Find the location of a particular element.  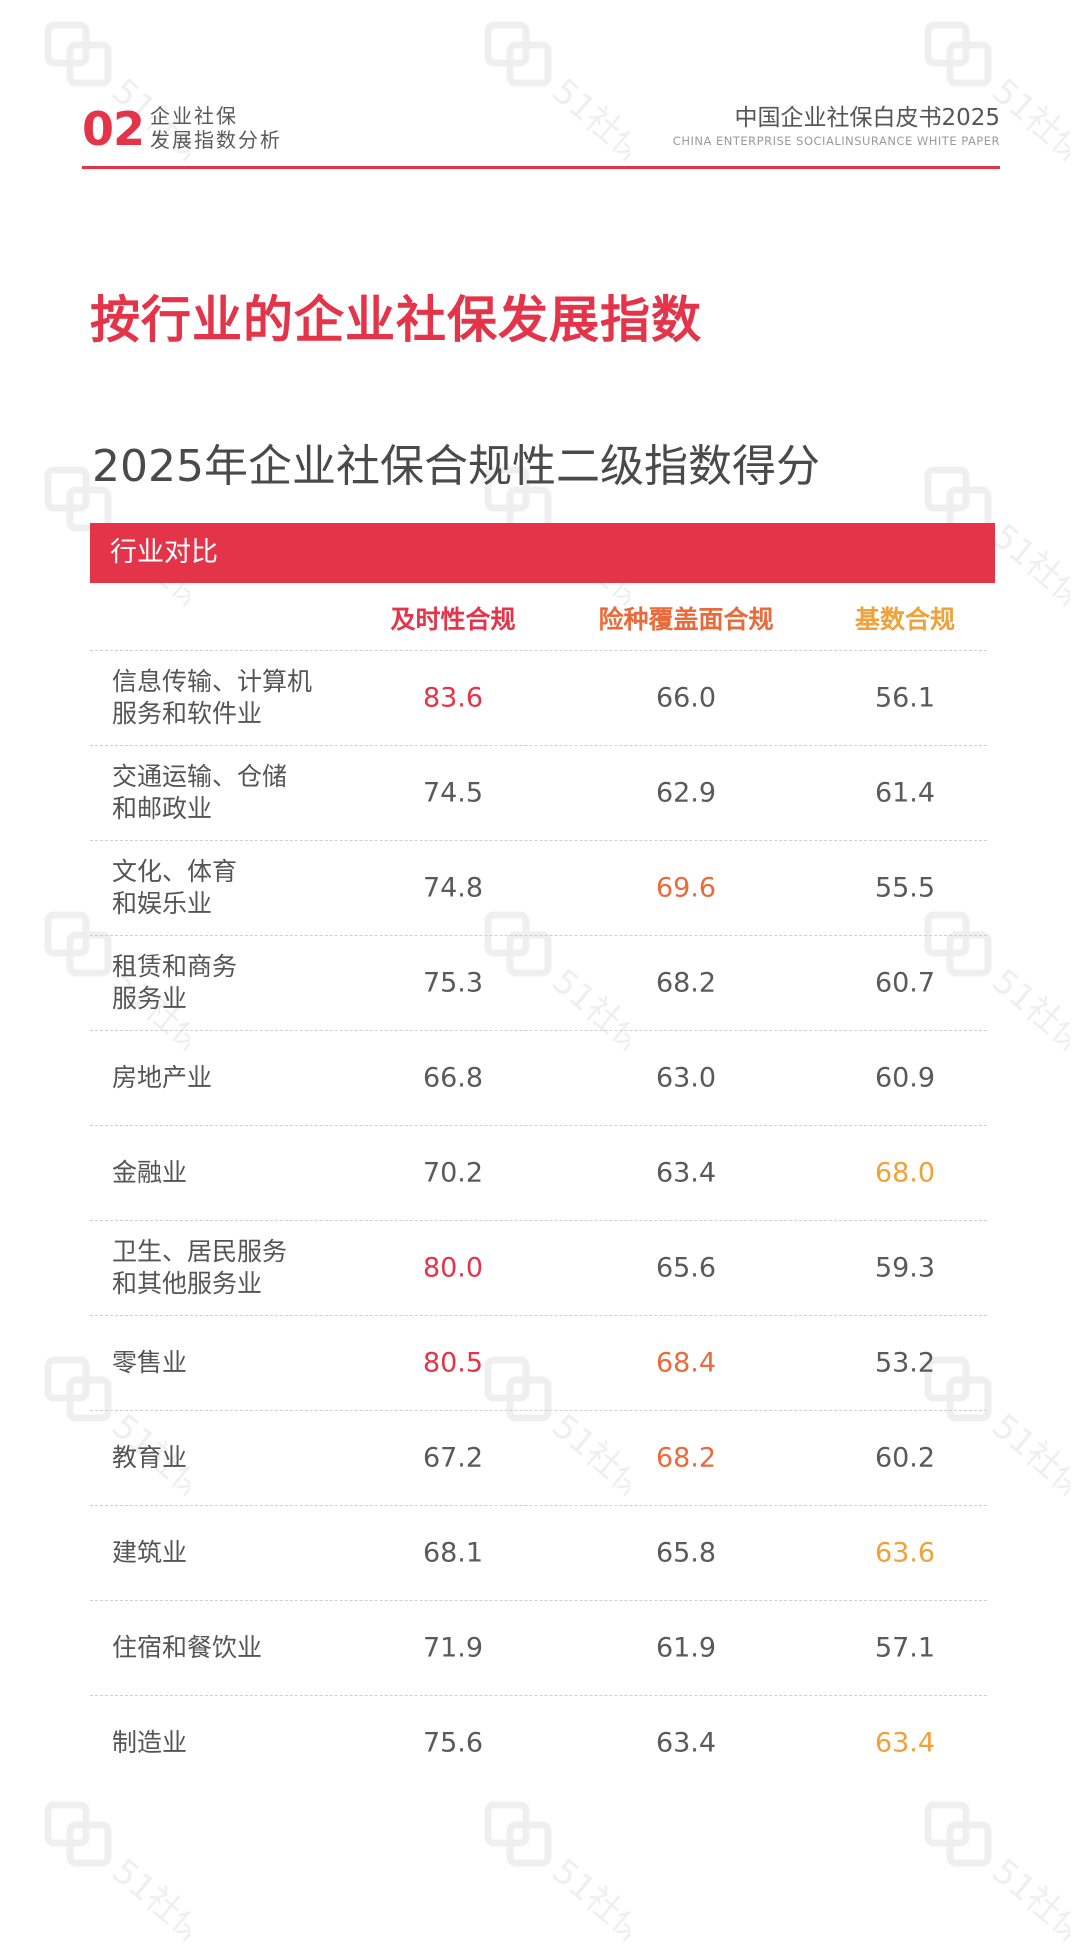

column-header-timeliness: 及时性合规 is located at coordinates (453, 619).